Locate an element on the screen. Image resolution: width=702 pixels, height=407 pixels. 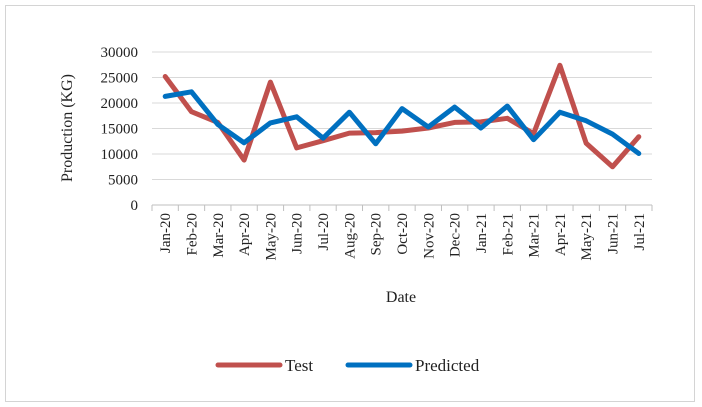
x-tick-label: Jan-21 is located at coordinates (482, 233).